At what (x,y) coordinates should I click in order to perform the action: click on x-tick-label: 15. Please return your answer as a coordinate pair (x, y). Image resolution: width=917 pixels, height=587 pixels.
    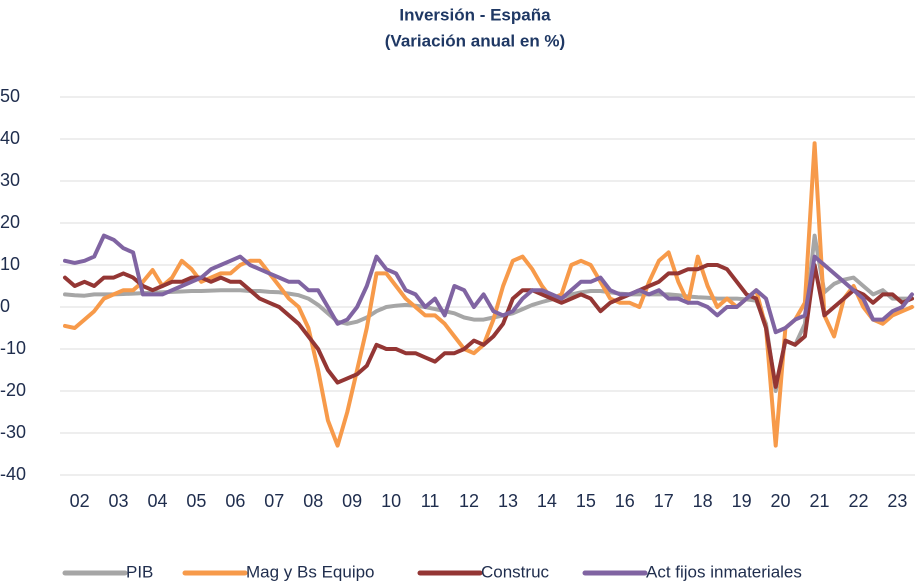
    Looking at the image, I should click on (586, 501).